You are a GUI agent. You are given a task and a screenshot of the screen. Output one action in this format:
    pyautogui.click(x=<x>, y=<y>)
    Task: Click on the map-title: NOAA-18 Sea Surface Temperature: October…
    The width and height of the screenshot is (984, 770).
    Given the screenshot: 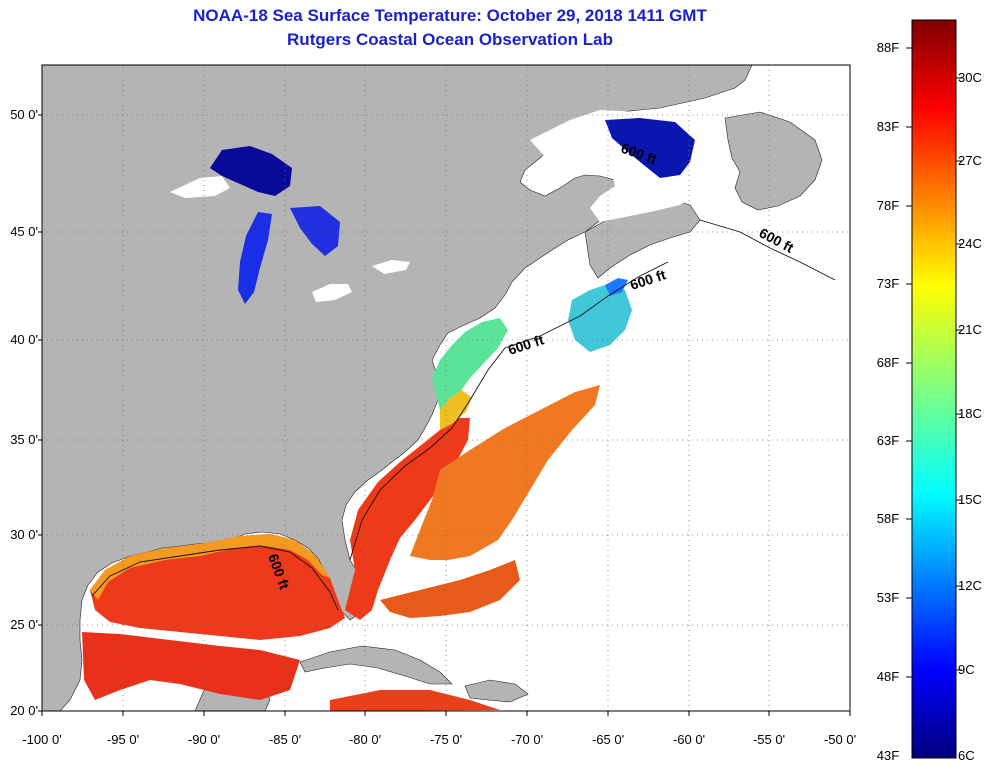 What is the action you would take?
    pyautogui.click(x=450, y=15)
    